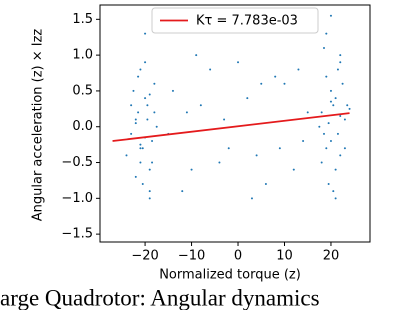  Describe the element at coordinates (284, 256) in the screenshot. I see `x-tick-label: 10` at that location.